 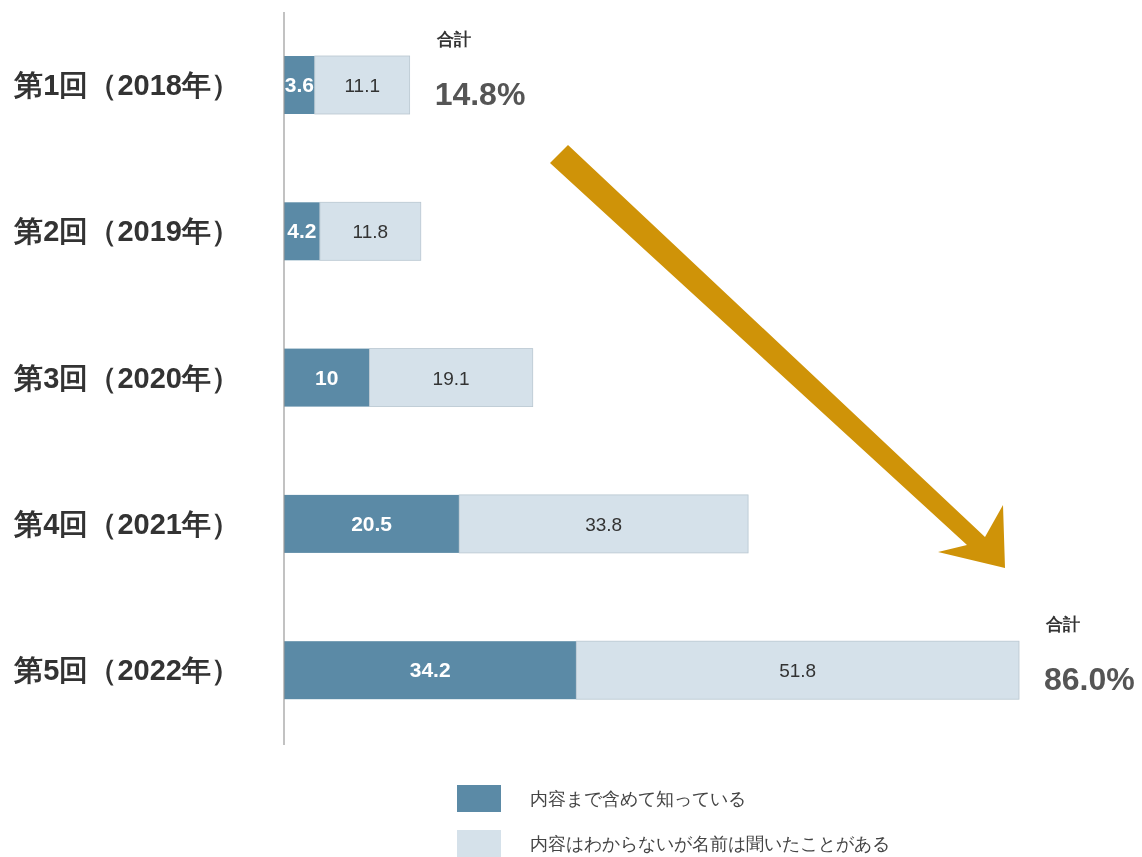 I want to click on text: 合計 86.0%, so click(x=1089, y=656).